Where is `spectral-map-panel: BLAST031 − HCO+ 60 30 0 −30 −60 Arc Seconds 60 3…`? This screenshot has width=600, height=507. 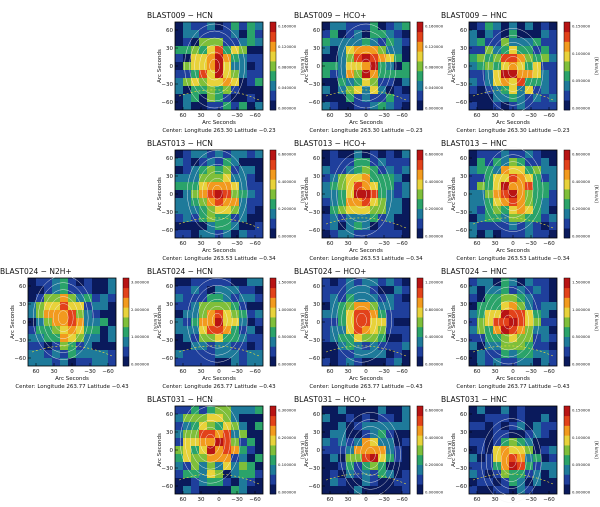
spectral-map-panel: BLAST031 − HCO+ 60 30 0 −30 −60 Arc Seconds 60 3… is located at coordinates (373, 451).